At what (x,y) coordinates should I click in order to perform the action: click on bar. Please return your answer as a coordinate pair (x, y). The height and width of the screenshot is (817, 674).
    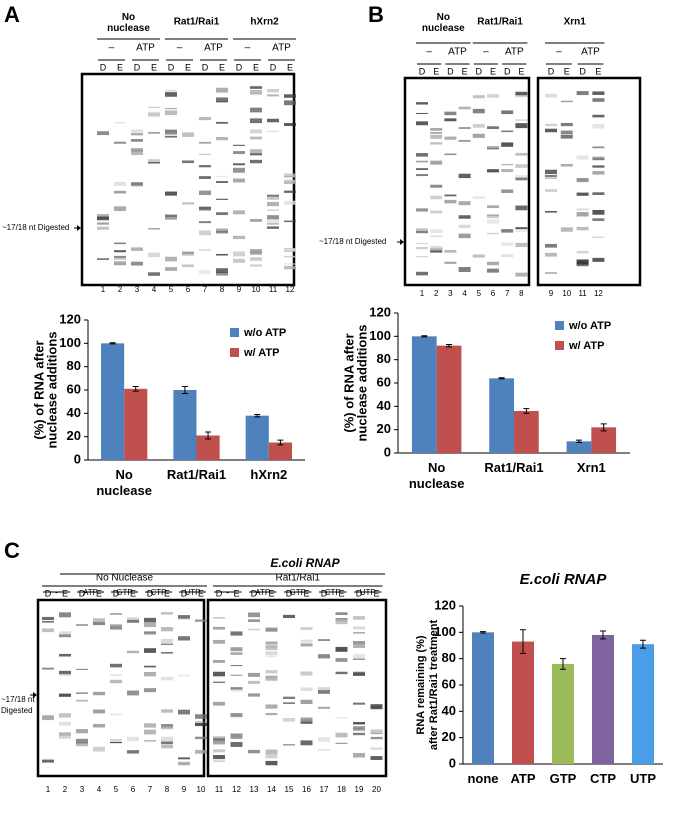
    Looking at the image, I should click on (280, 451).